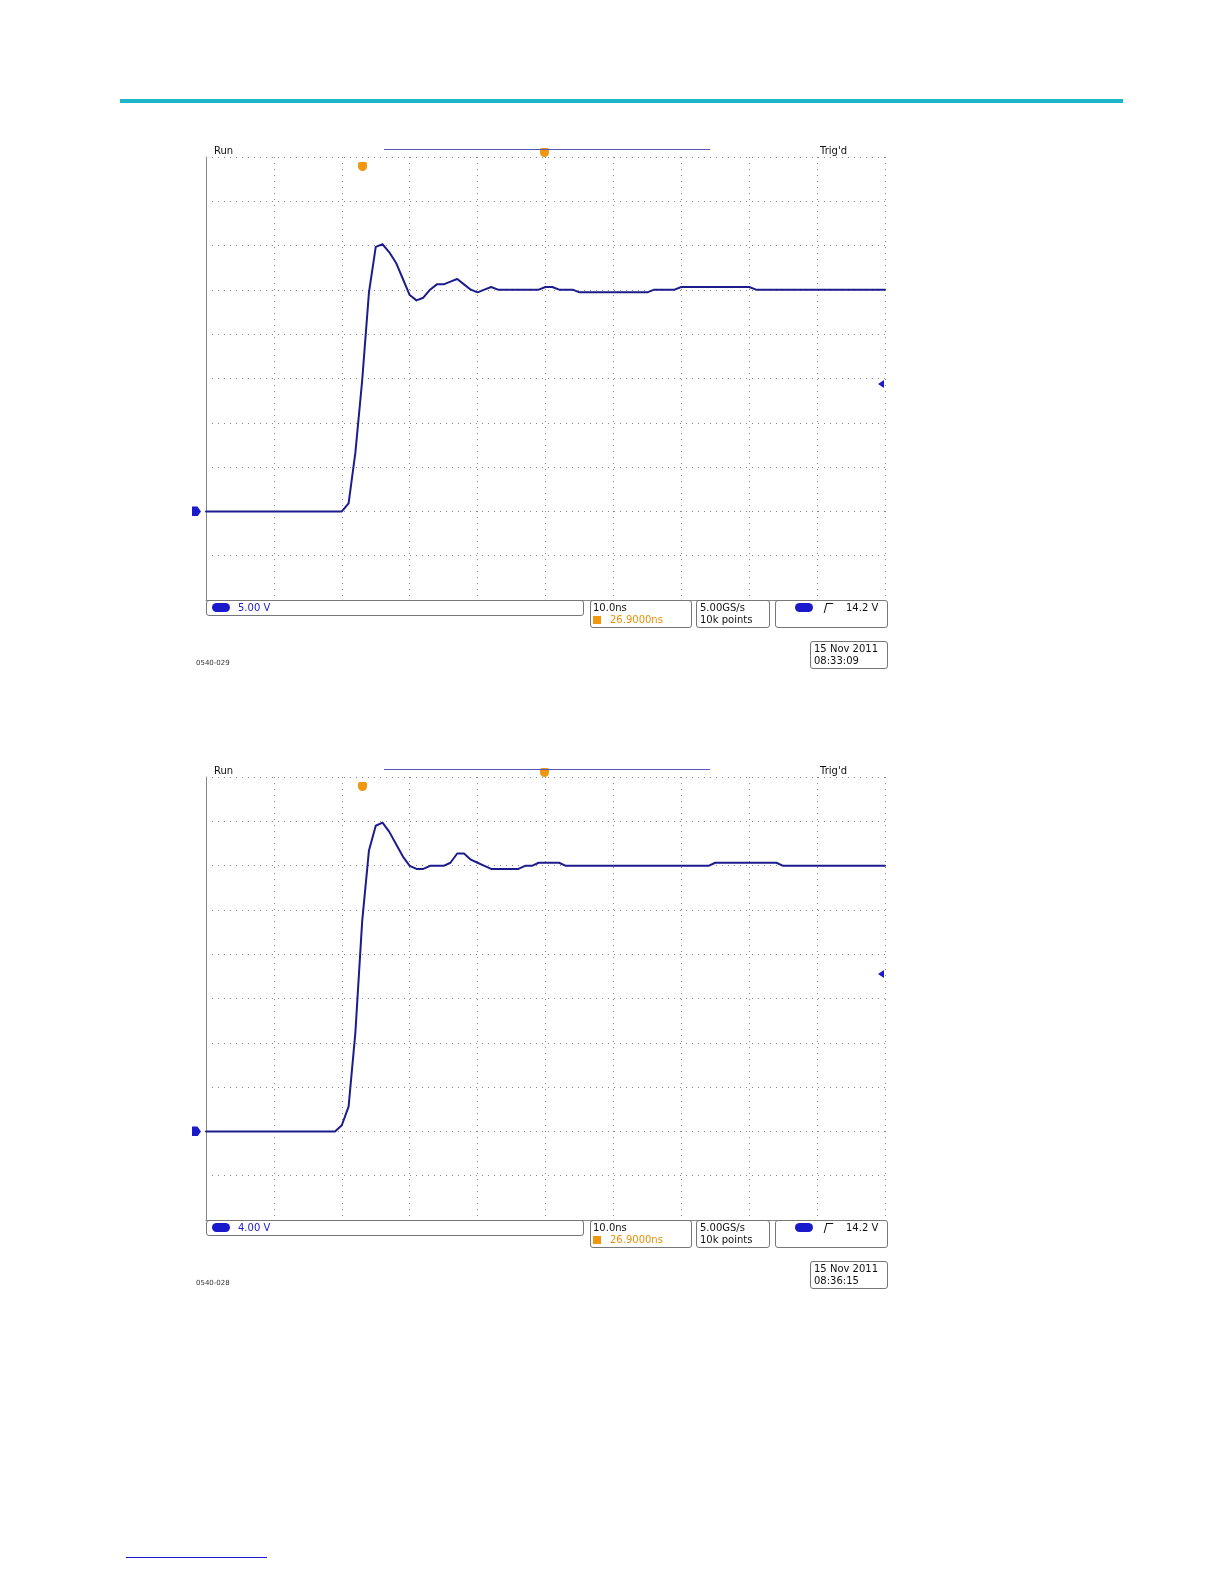  I want to click on text: 5.00 V, so click(254, 608).